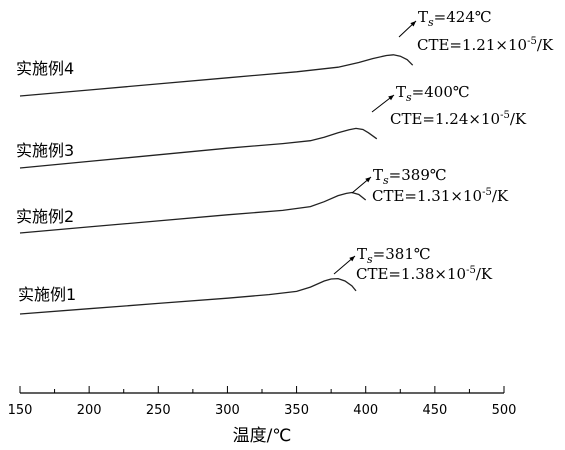 This screenshot has width=565, height=450. Describe the element at coordinates (434, 410) in the screenshot. I see `x-tick-label: 450` at that location.